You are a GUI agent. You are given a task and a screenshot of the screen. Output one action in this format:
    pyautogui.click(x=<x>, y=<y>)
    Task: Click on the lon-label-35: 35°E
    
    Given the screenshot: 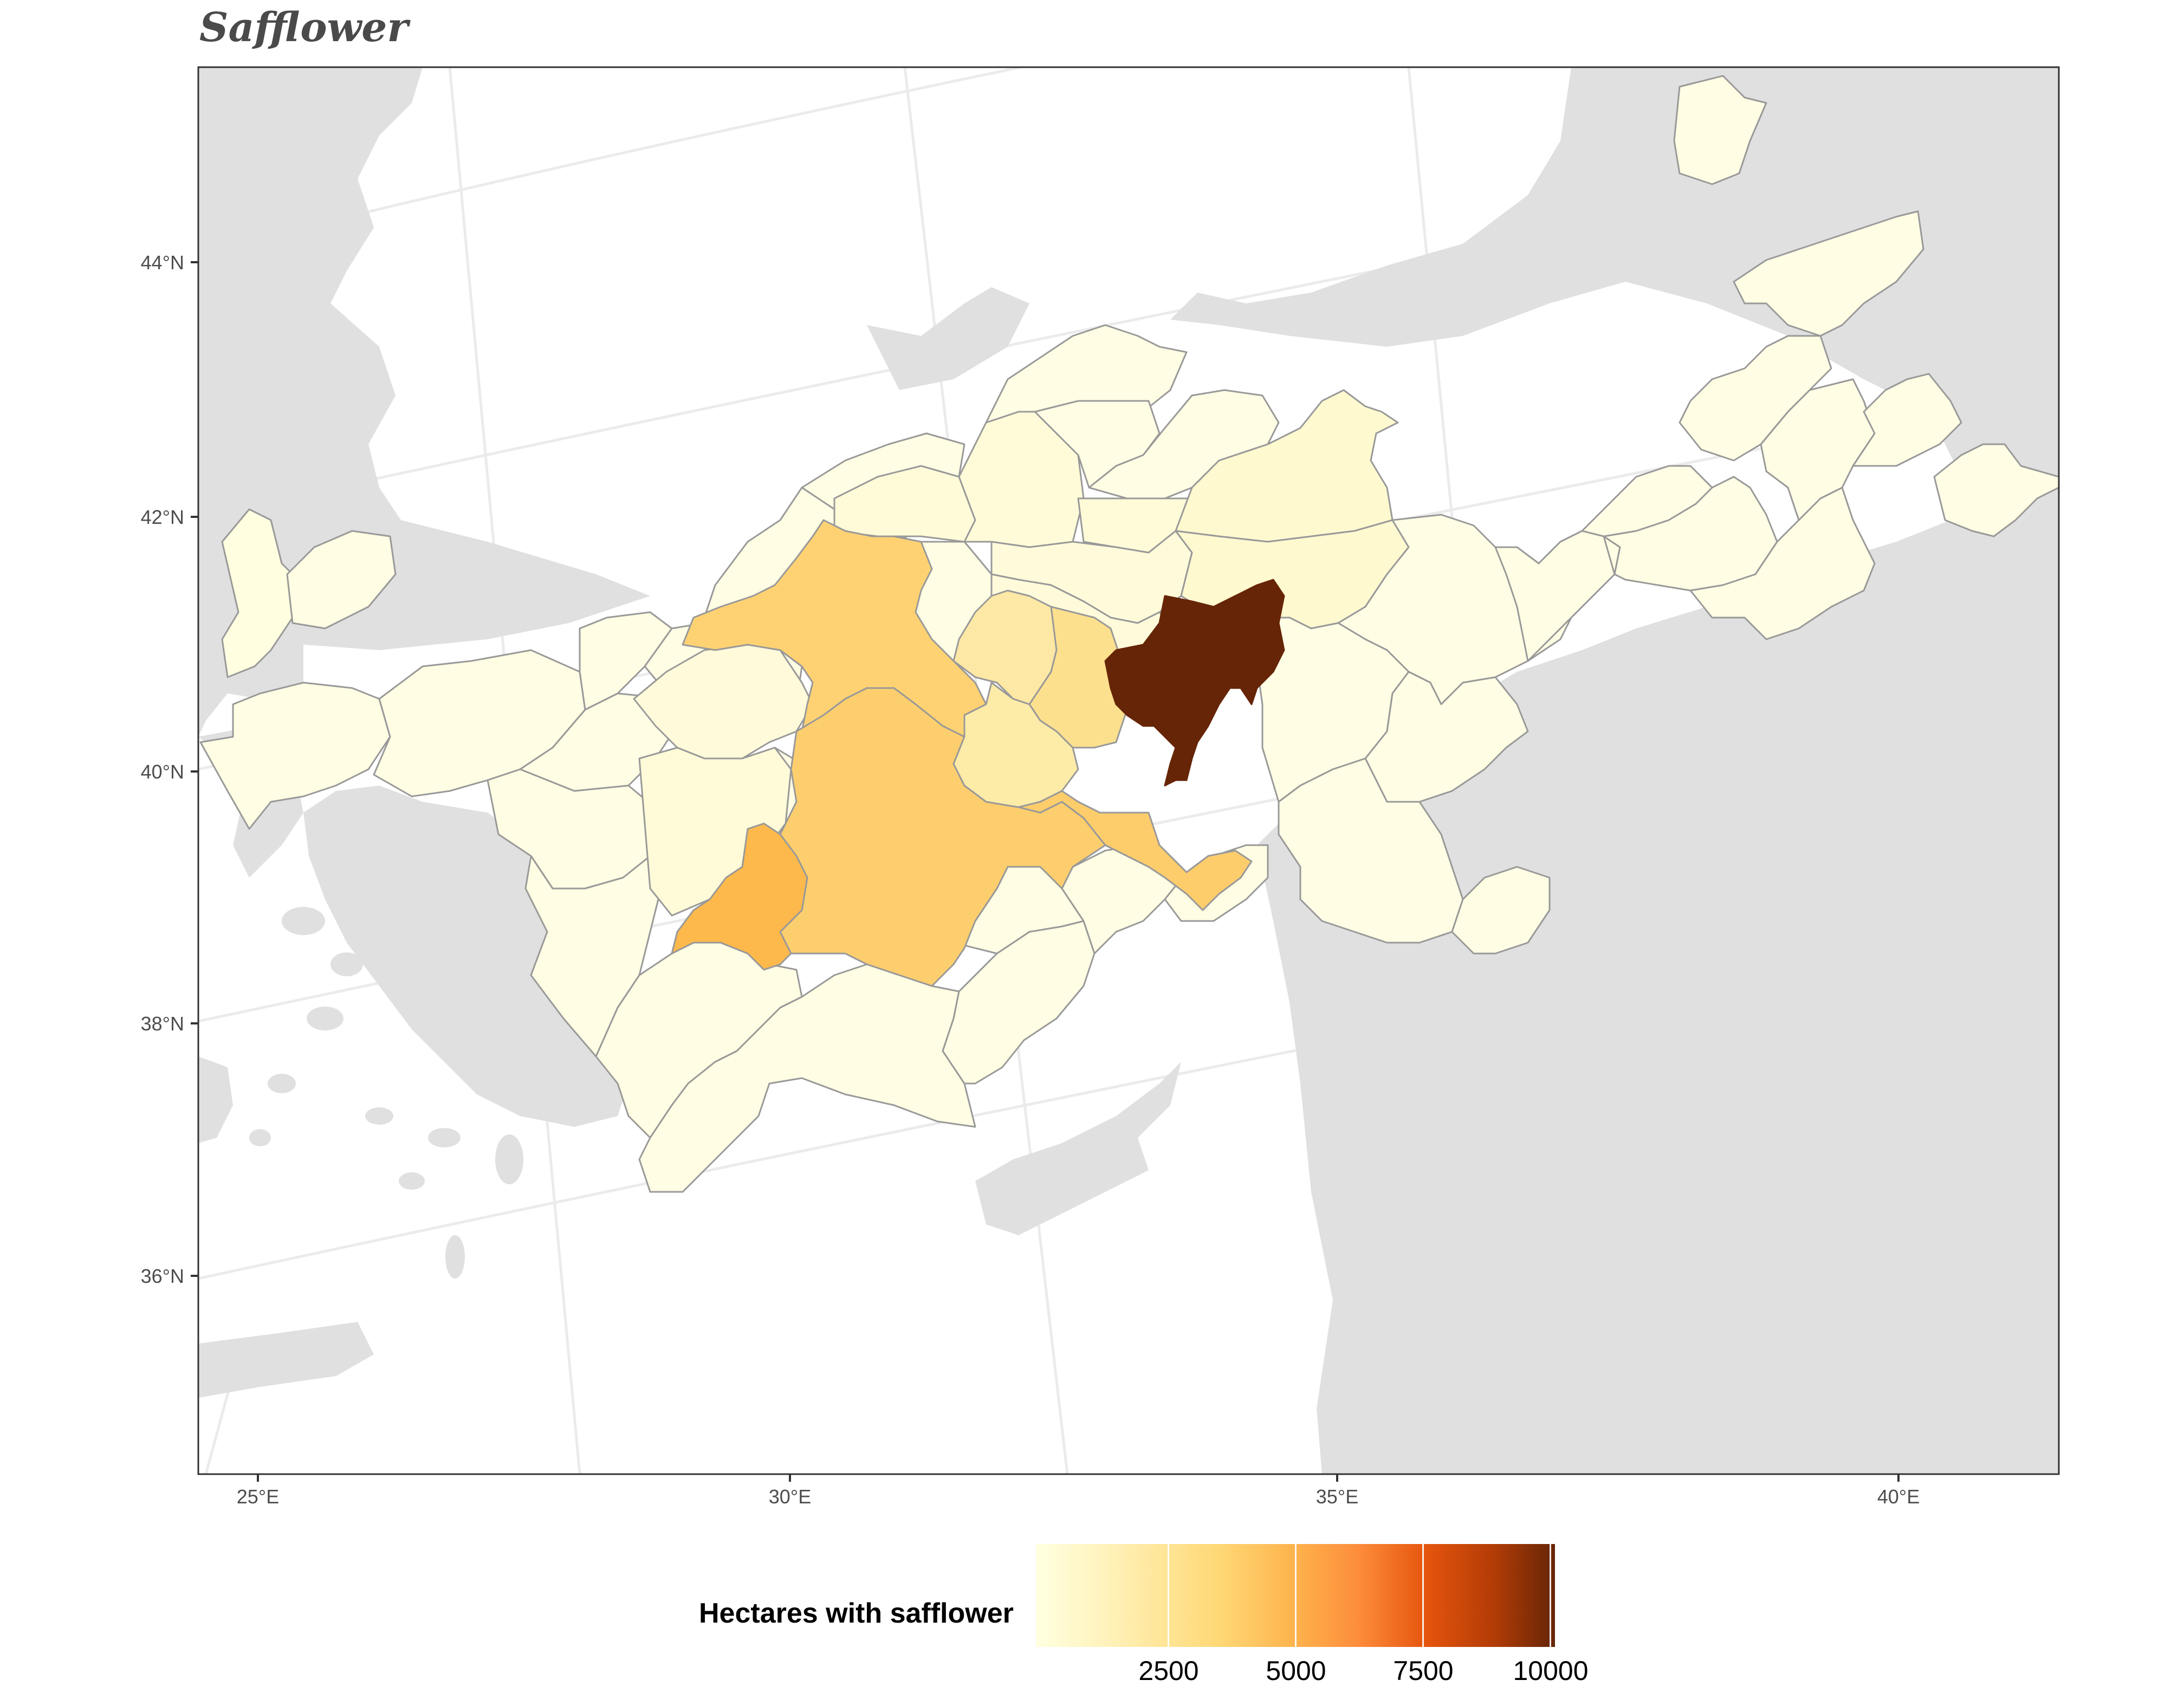 What is the action you would take?
    pyautogui.click(x=1337, y=1497)
    